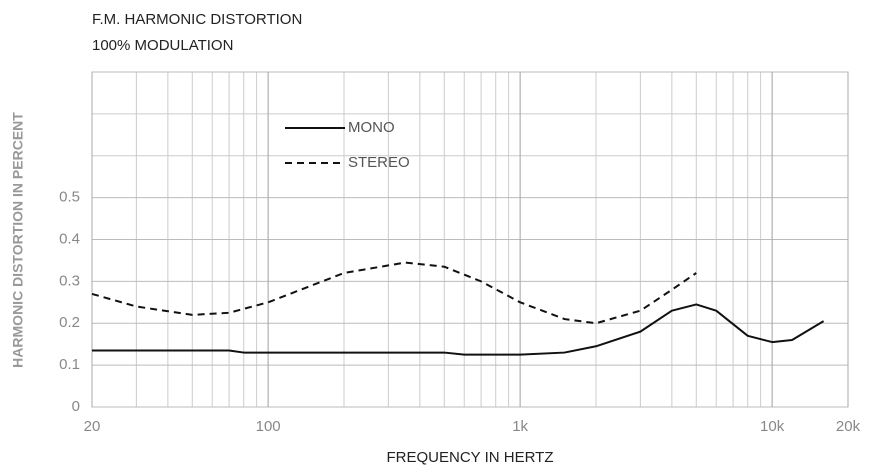 This screenshot has width=873, height=469. What do you see at coordinates (197, 19) in the screenshot?
I see `chart-title: F.M. HARMONIC DISTORTION` at bounding box center [197, 19].